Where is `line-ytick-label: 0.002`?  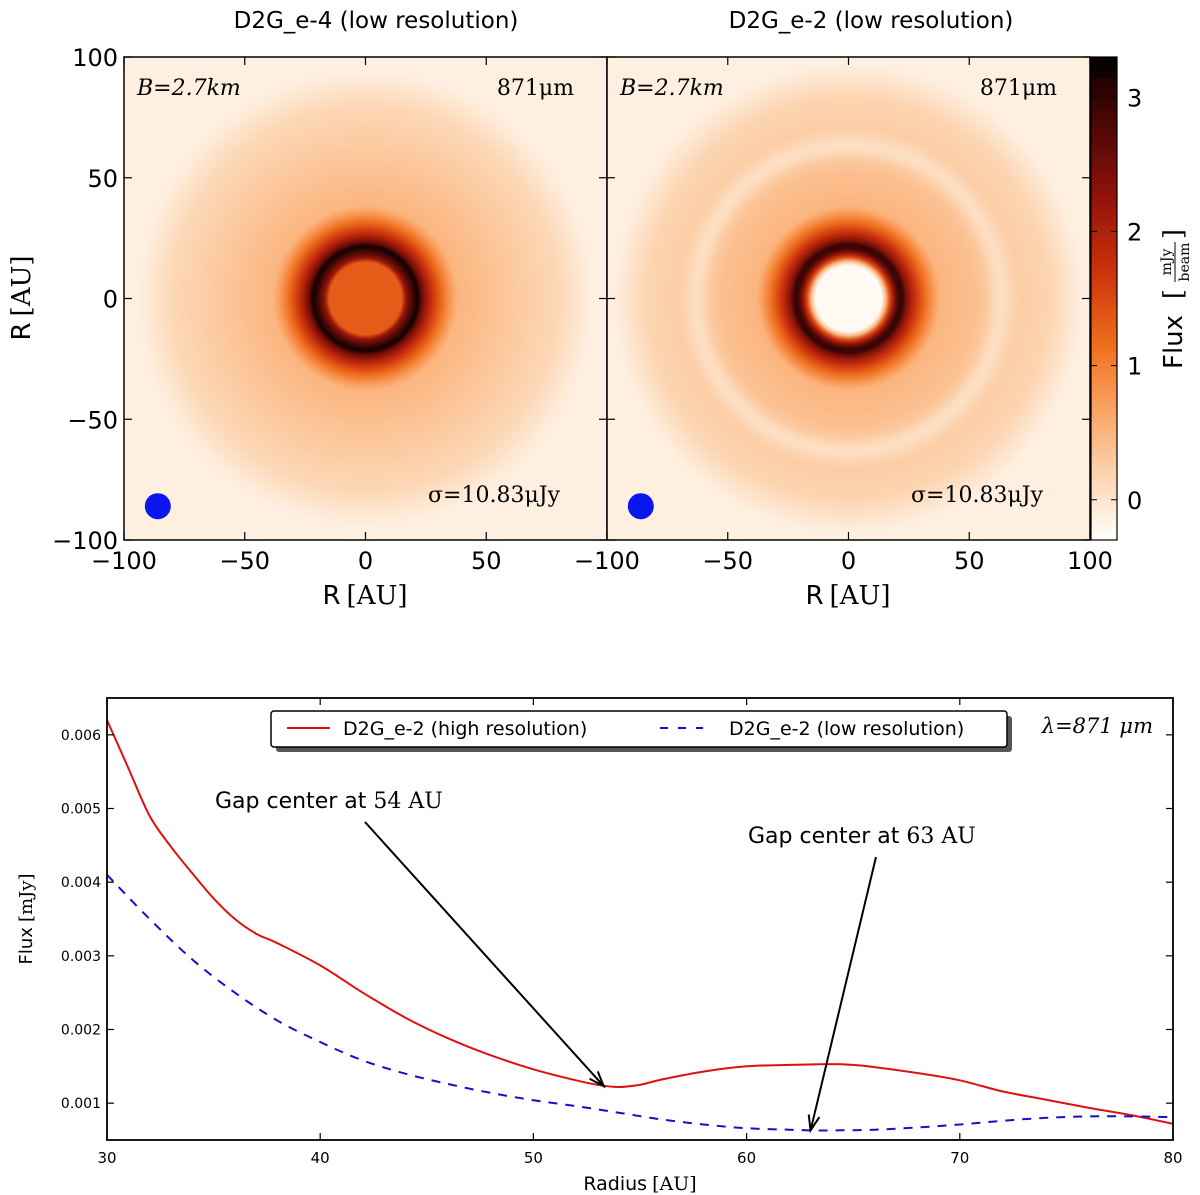 line-ytick-label: 0.002 is located at coordinates (81, 1031).